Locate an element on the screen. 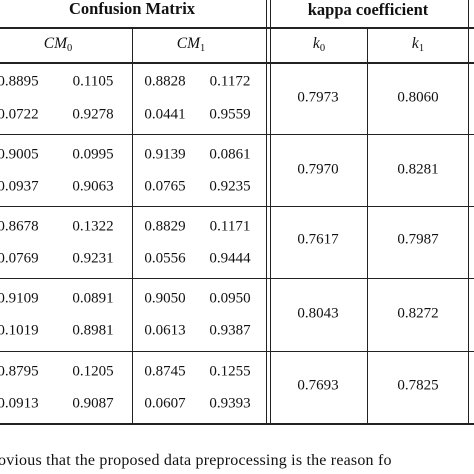  table-rule-bottom is located at coordinates (237, 424).